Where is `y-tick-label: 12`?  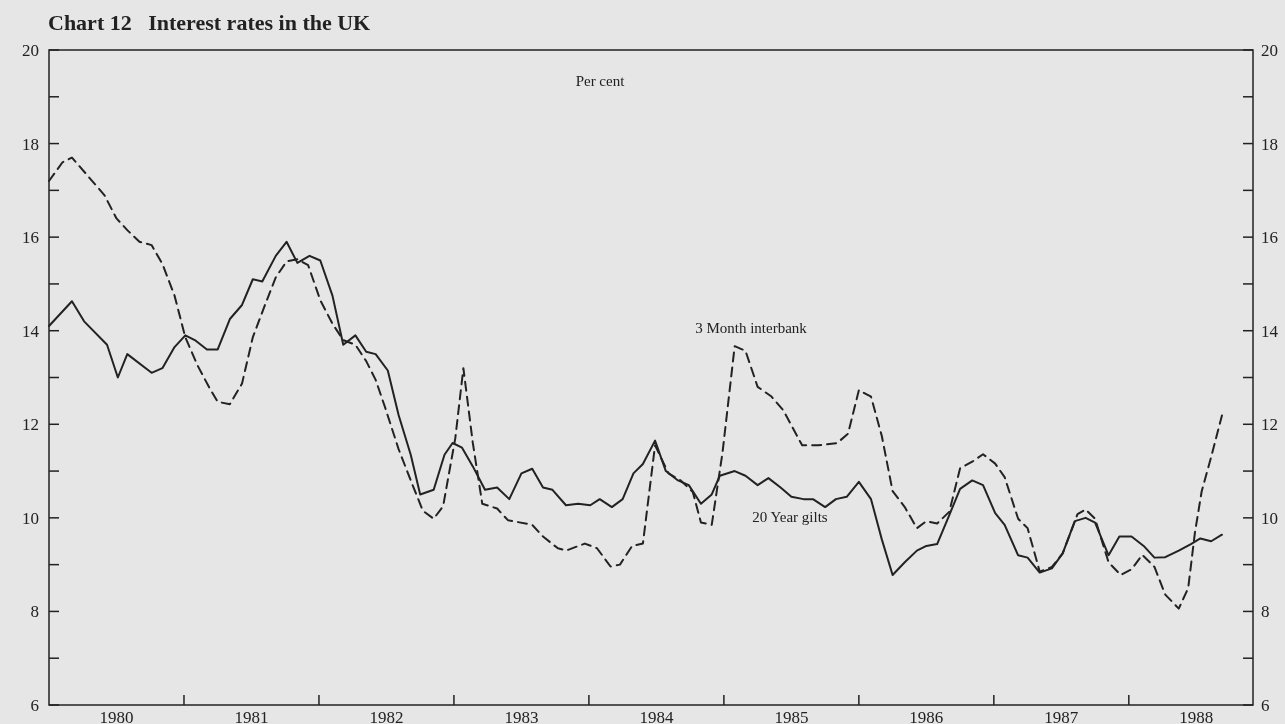
y-tick-label: 12 is located at coordinates (30, 425).